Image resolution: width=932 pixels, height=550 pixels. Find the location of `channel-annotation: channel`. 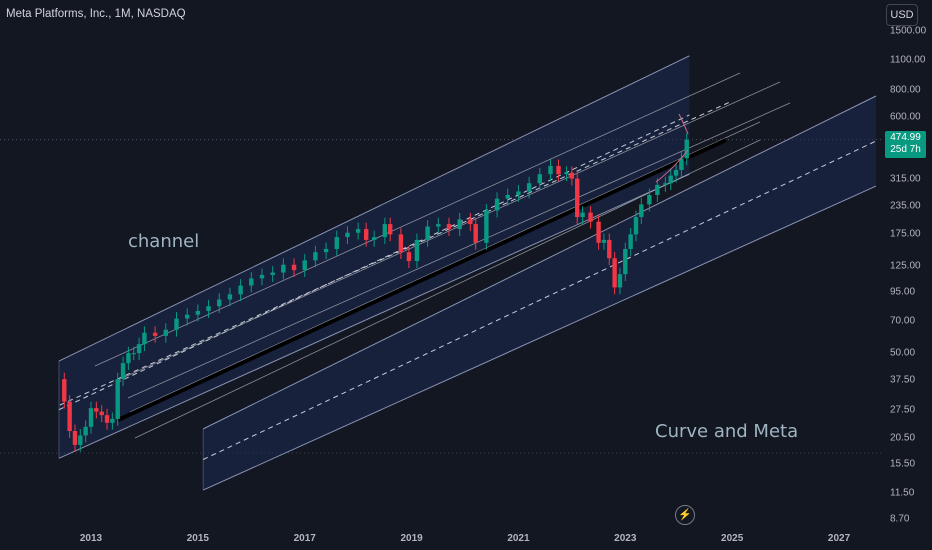

channel-annotation: channel is located at coordinates (164, 241).